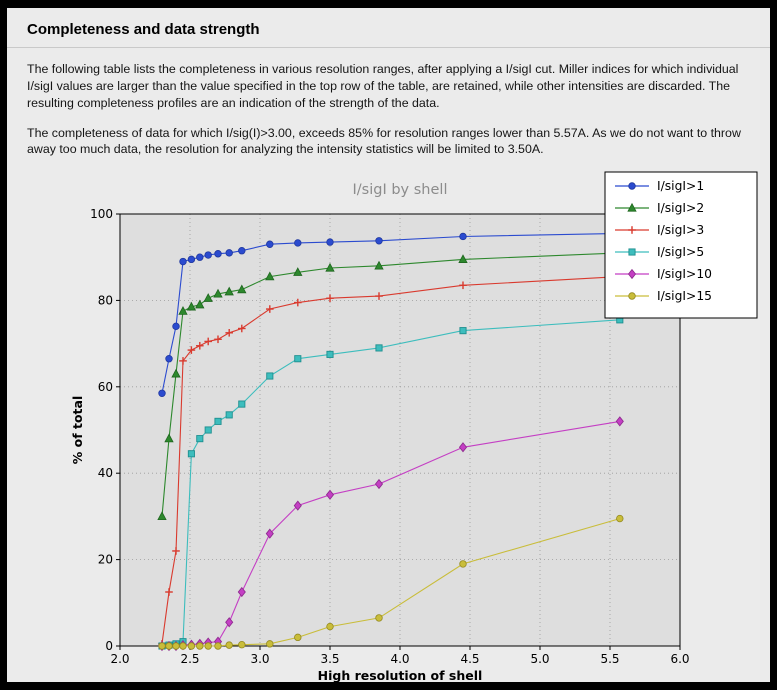 This screenshot has width=777, height=690. I want to click on y-tick-label: 100, so click(101, 214).